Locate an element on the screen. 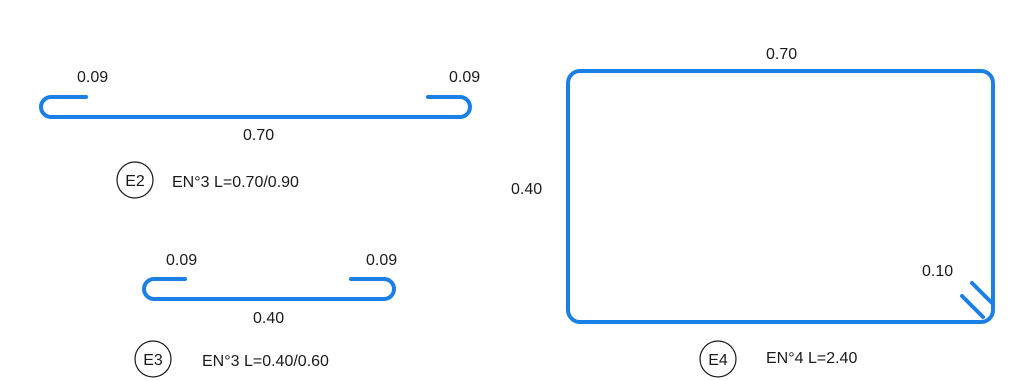  bar-e2-length-dimension: 0.70 is located at coordinates (258, 135).